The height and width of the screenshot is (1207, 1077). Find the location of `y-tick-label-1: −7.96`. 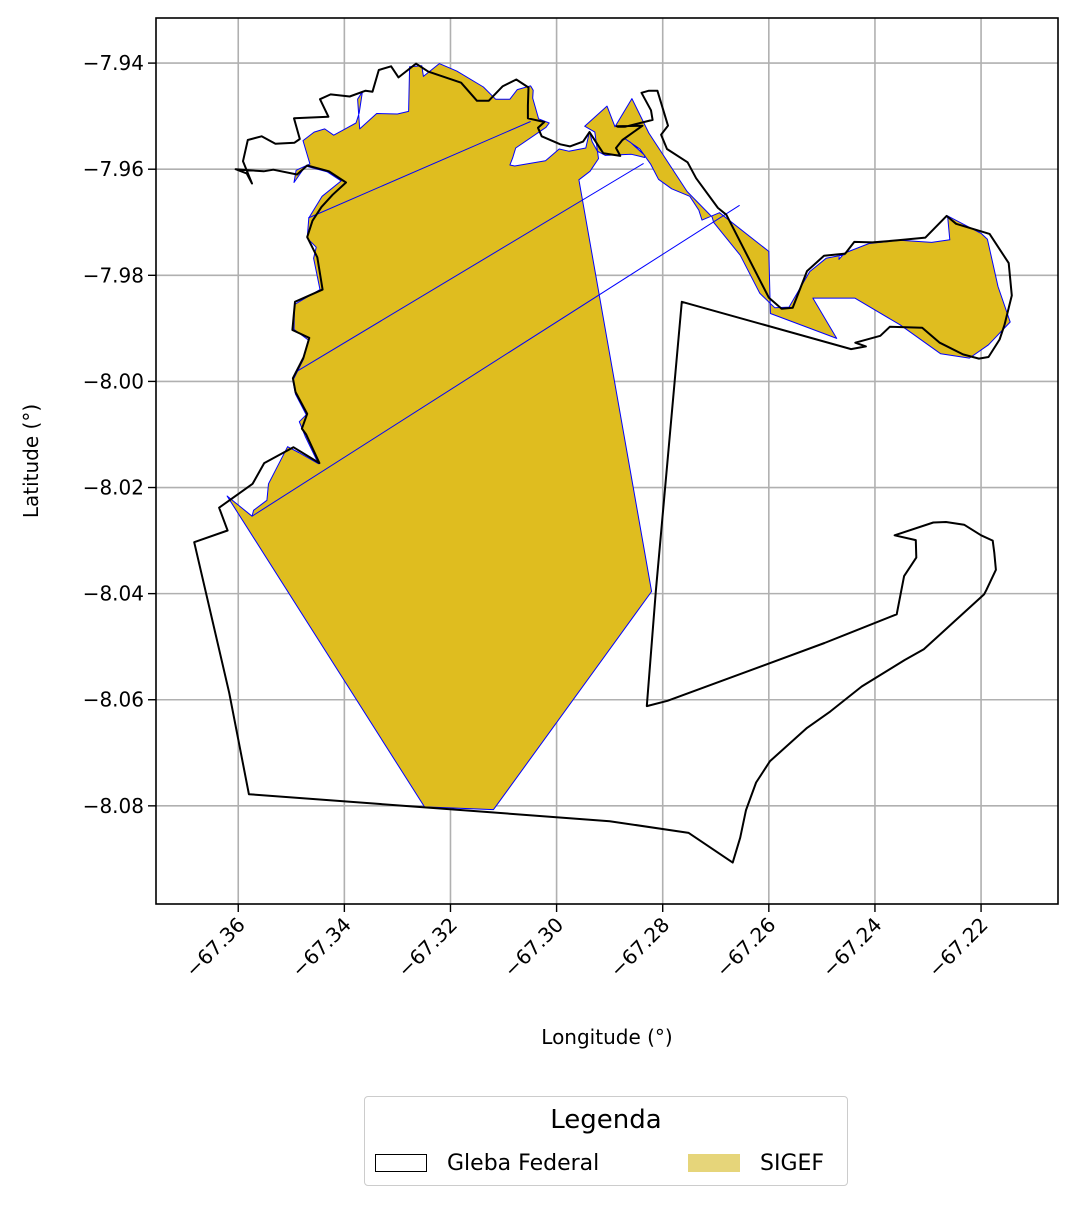

y-tick-label-1: −7.96 is located at coordinates (113, 169).